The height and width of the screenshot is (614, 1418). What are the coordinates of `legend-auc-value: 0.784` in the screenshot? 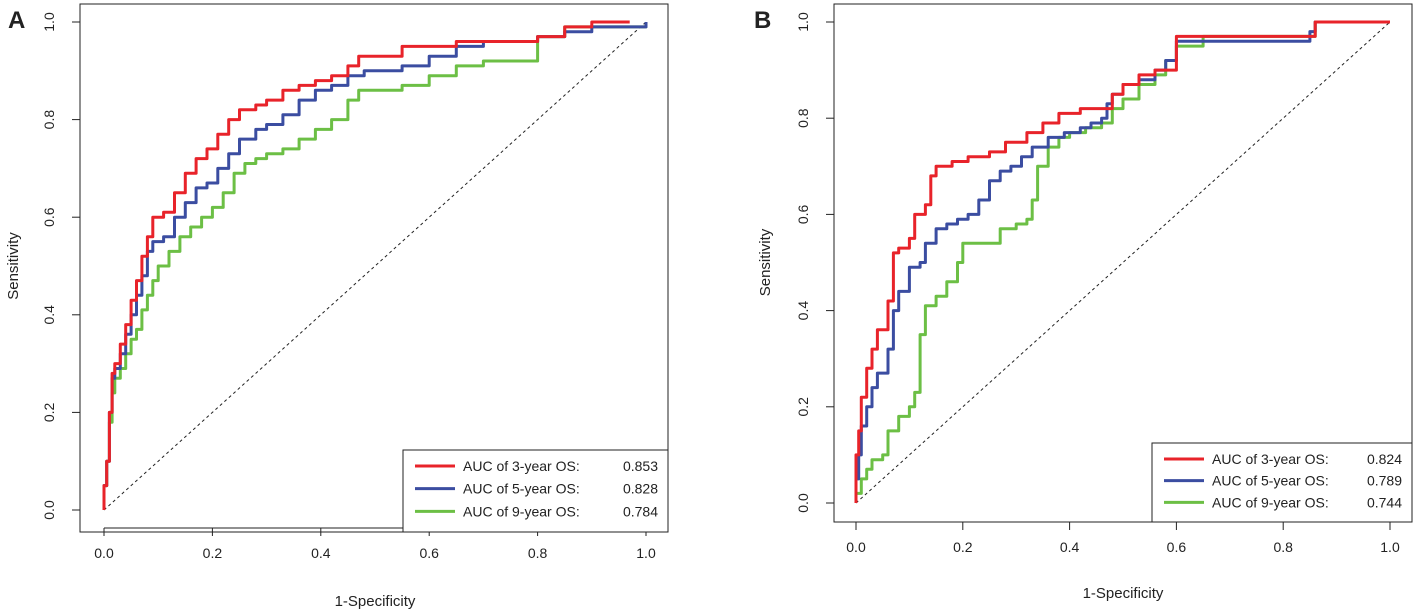 It's located at (640, 511).